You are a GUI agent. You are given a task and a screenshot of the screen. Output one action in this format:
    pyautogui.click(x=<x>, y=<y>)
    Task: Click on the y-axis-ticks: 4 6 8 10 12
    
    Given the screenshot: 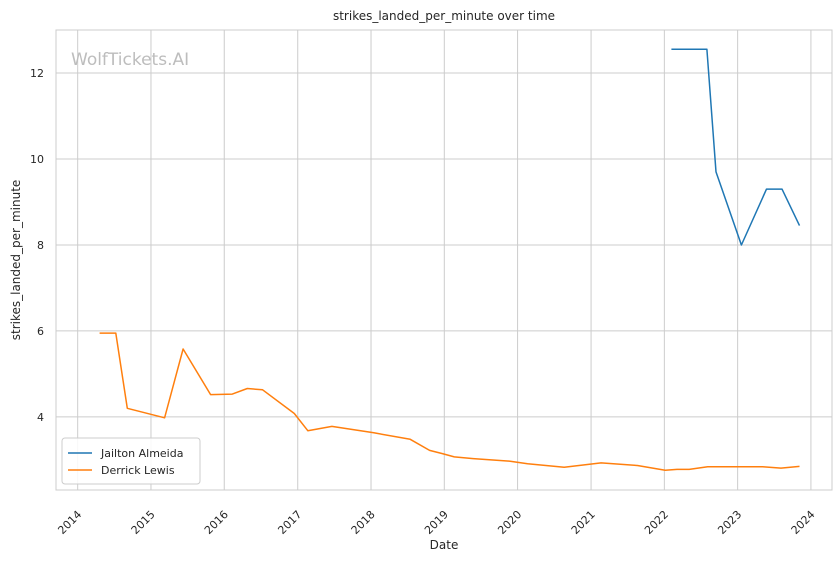 What is the action you would take?
    pyautogui.click(x=37, y=245)
    